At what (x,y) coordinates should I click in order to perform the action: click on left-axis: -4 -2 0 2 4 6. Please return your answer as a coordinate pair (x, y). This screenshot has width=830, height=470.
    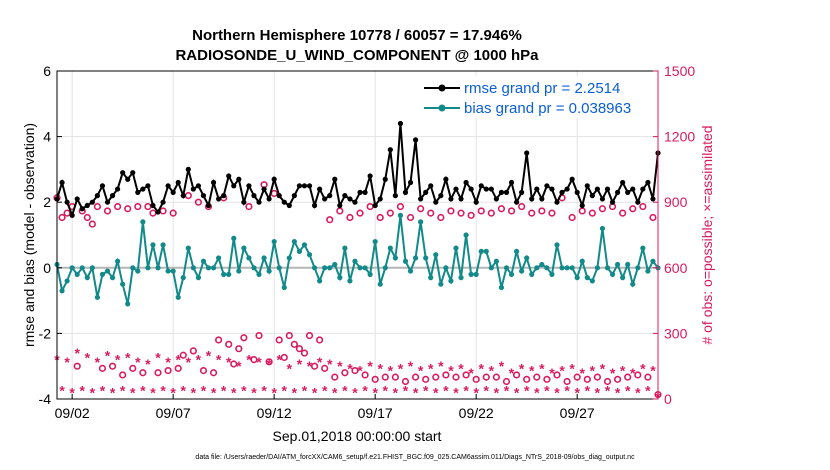
    Looking at the image, I should click on (50, 235).